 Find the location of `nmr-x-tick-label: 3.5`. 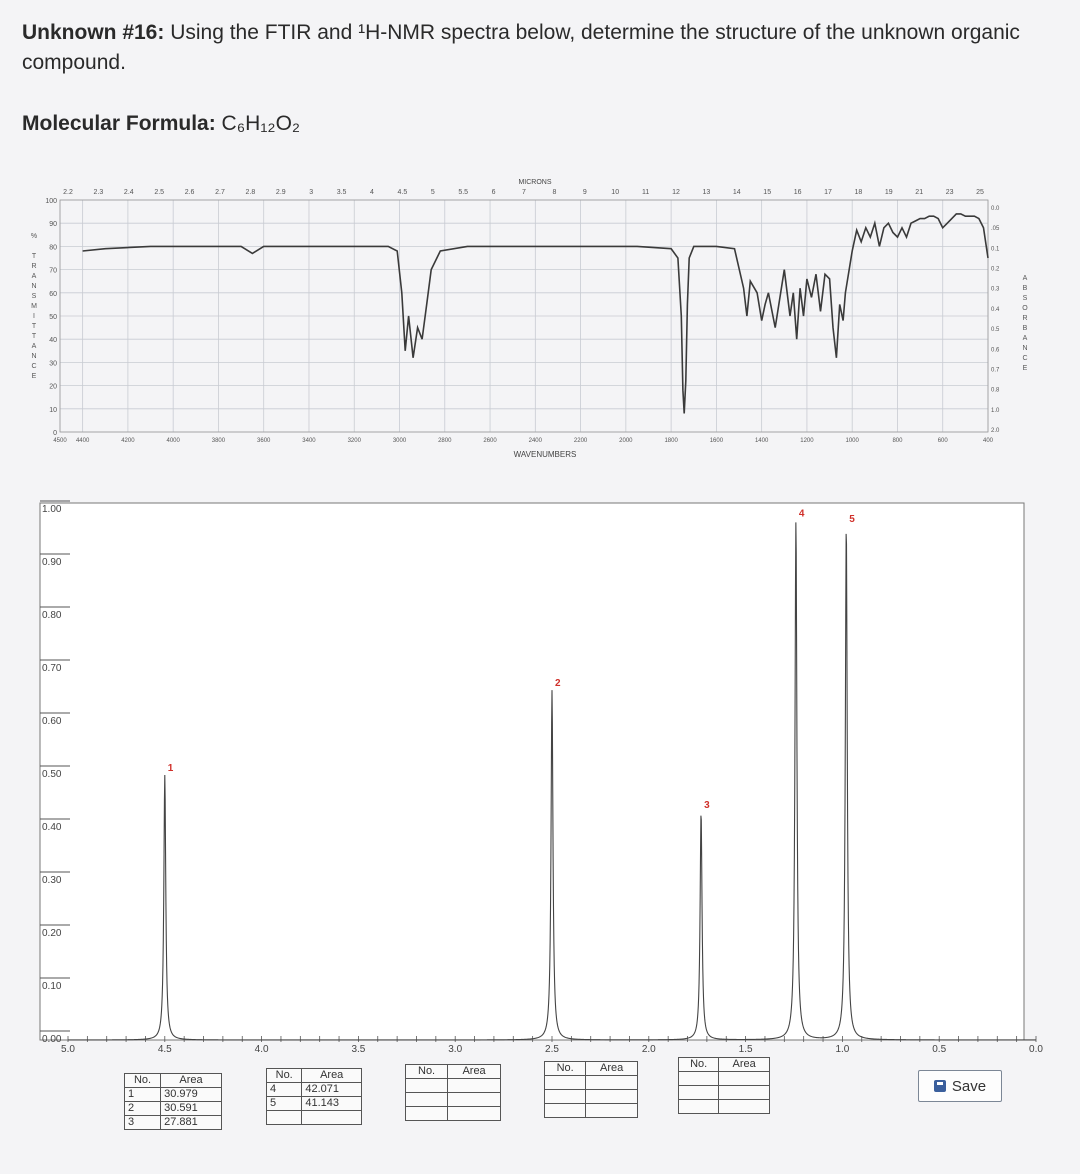

nmr-x-tick-label: 3.5 is located at coordinates (358, 1049).